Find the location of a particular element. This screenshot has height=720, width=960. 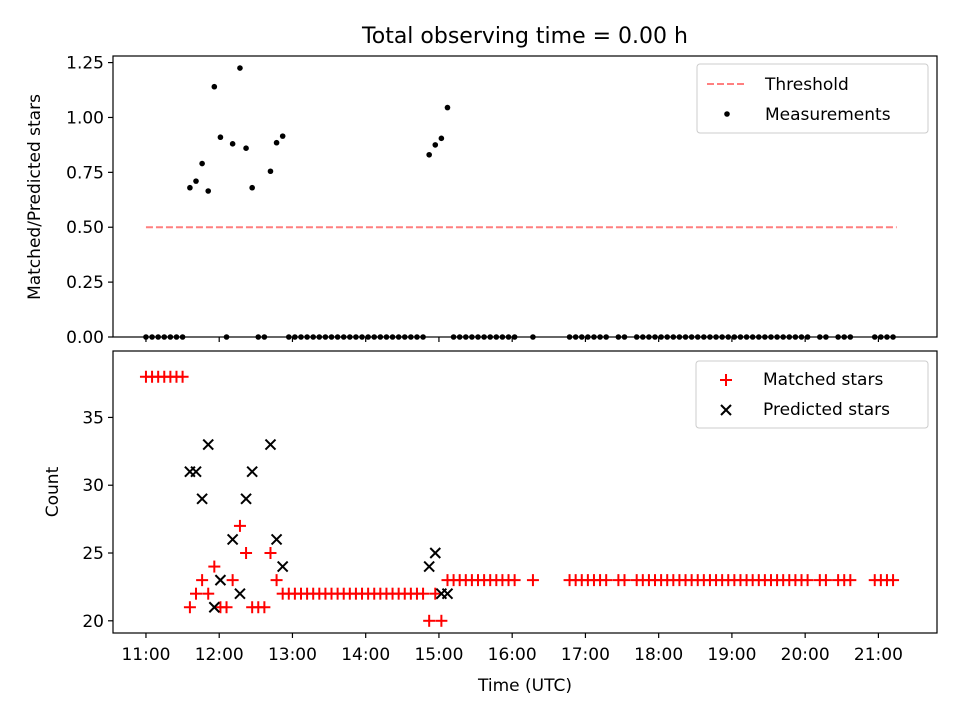

bottom-legend: Matched stars Predicted stars is located at coordinates (812, 394).